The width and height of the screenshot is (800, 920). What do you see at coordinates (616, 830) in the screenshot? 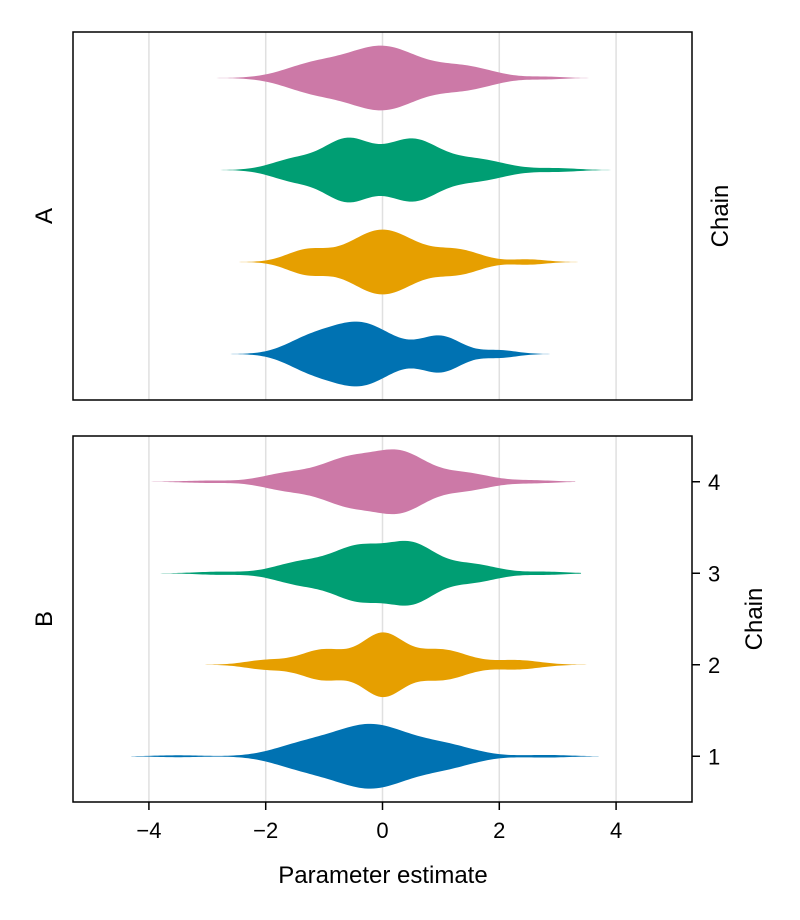
I see `x-tick-label: 4` at bounding box center [616, 830].